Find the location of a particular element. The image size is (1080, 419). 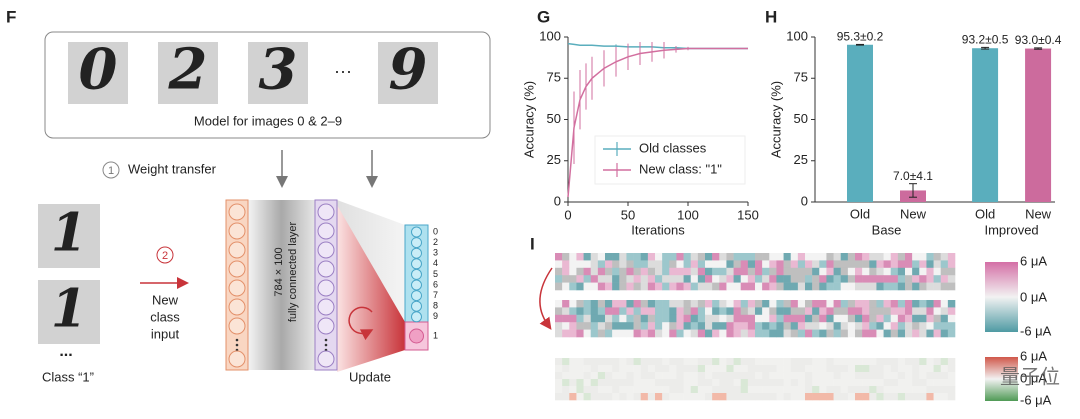

layer-label: 784 × 100 is located at coordinates (279, 271).